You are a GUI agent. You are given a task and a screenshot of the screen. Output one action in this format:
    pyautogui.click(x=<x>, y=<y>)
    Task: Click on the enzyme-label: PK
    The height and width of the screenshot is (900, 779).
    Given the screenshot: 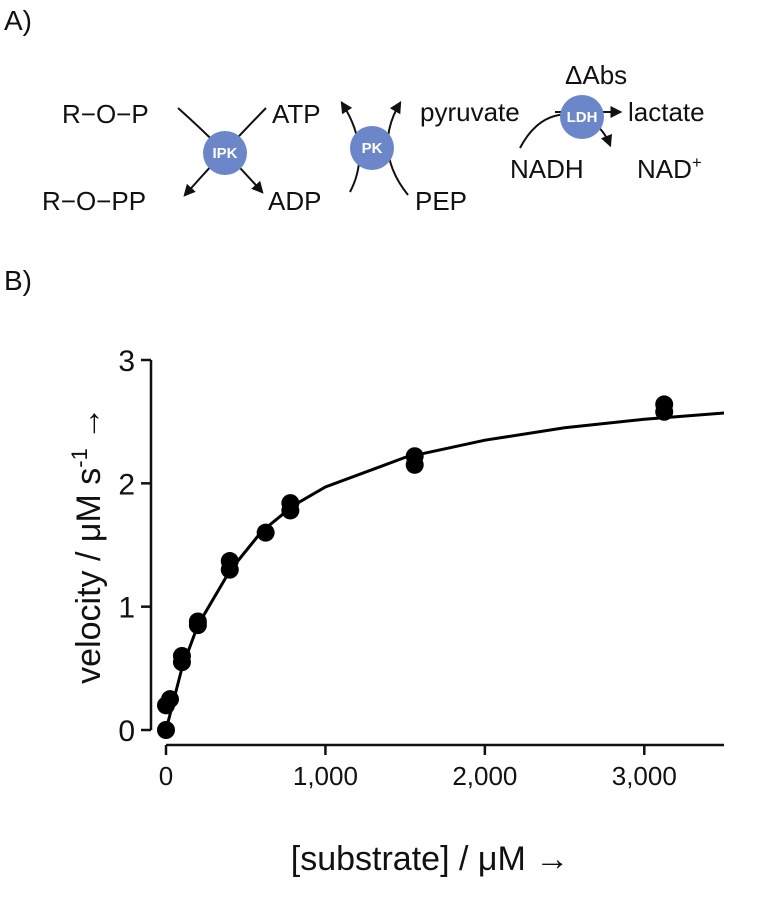 What is the action you would take?
    pyautogui.click(x=372, y=148)
    